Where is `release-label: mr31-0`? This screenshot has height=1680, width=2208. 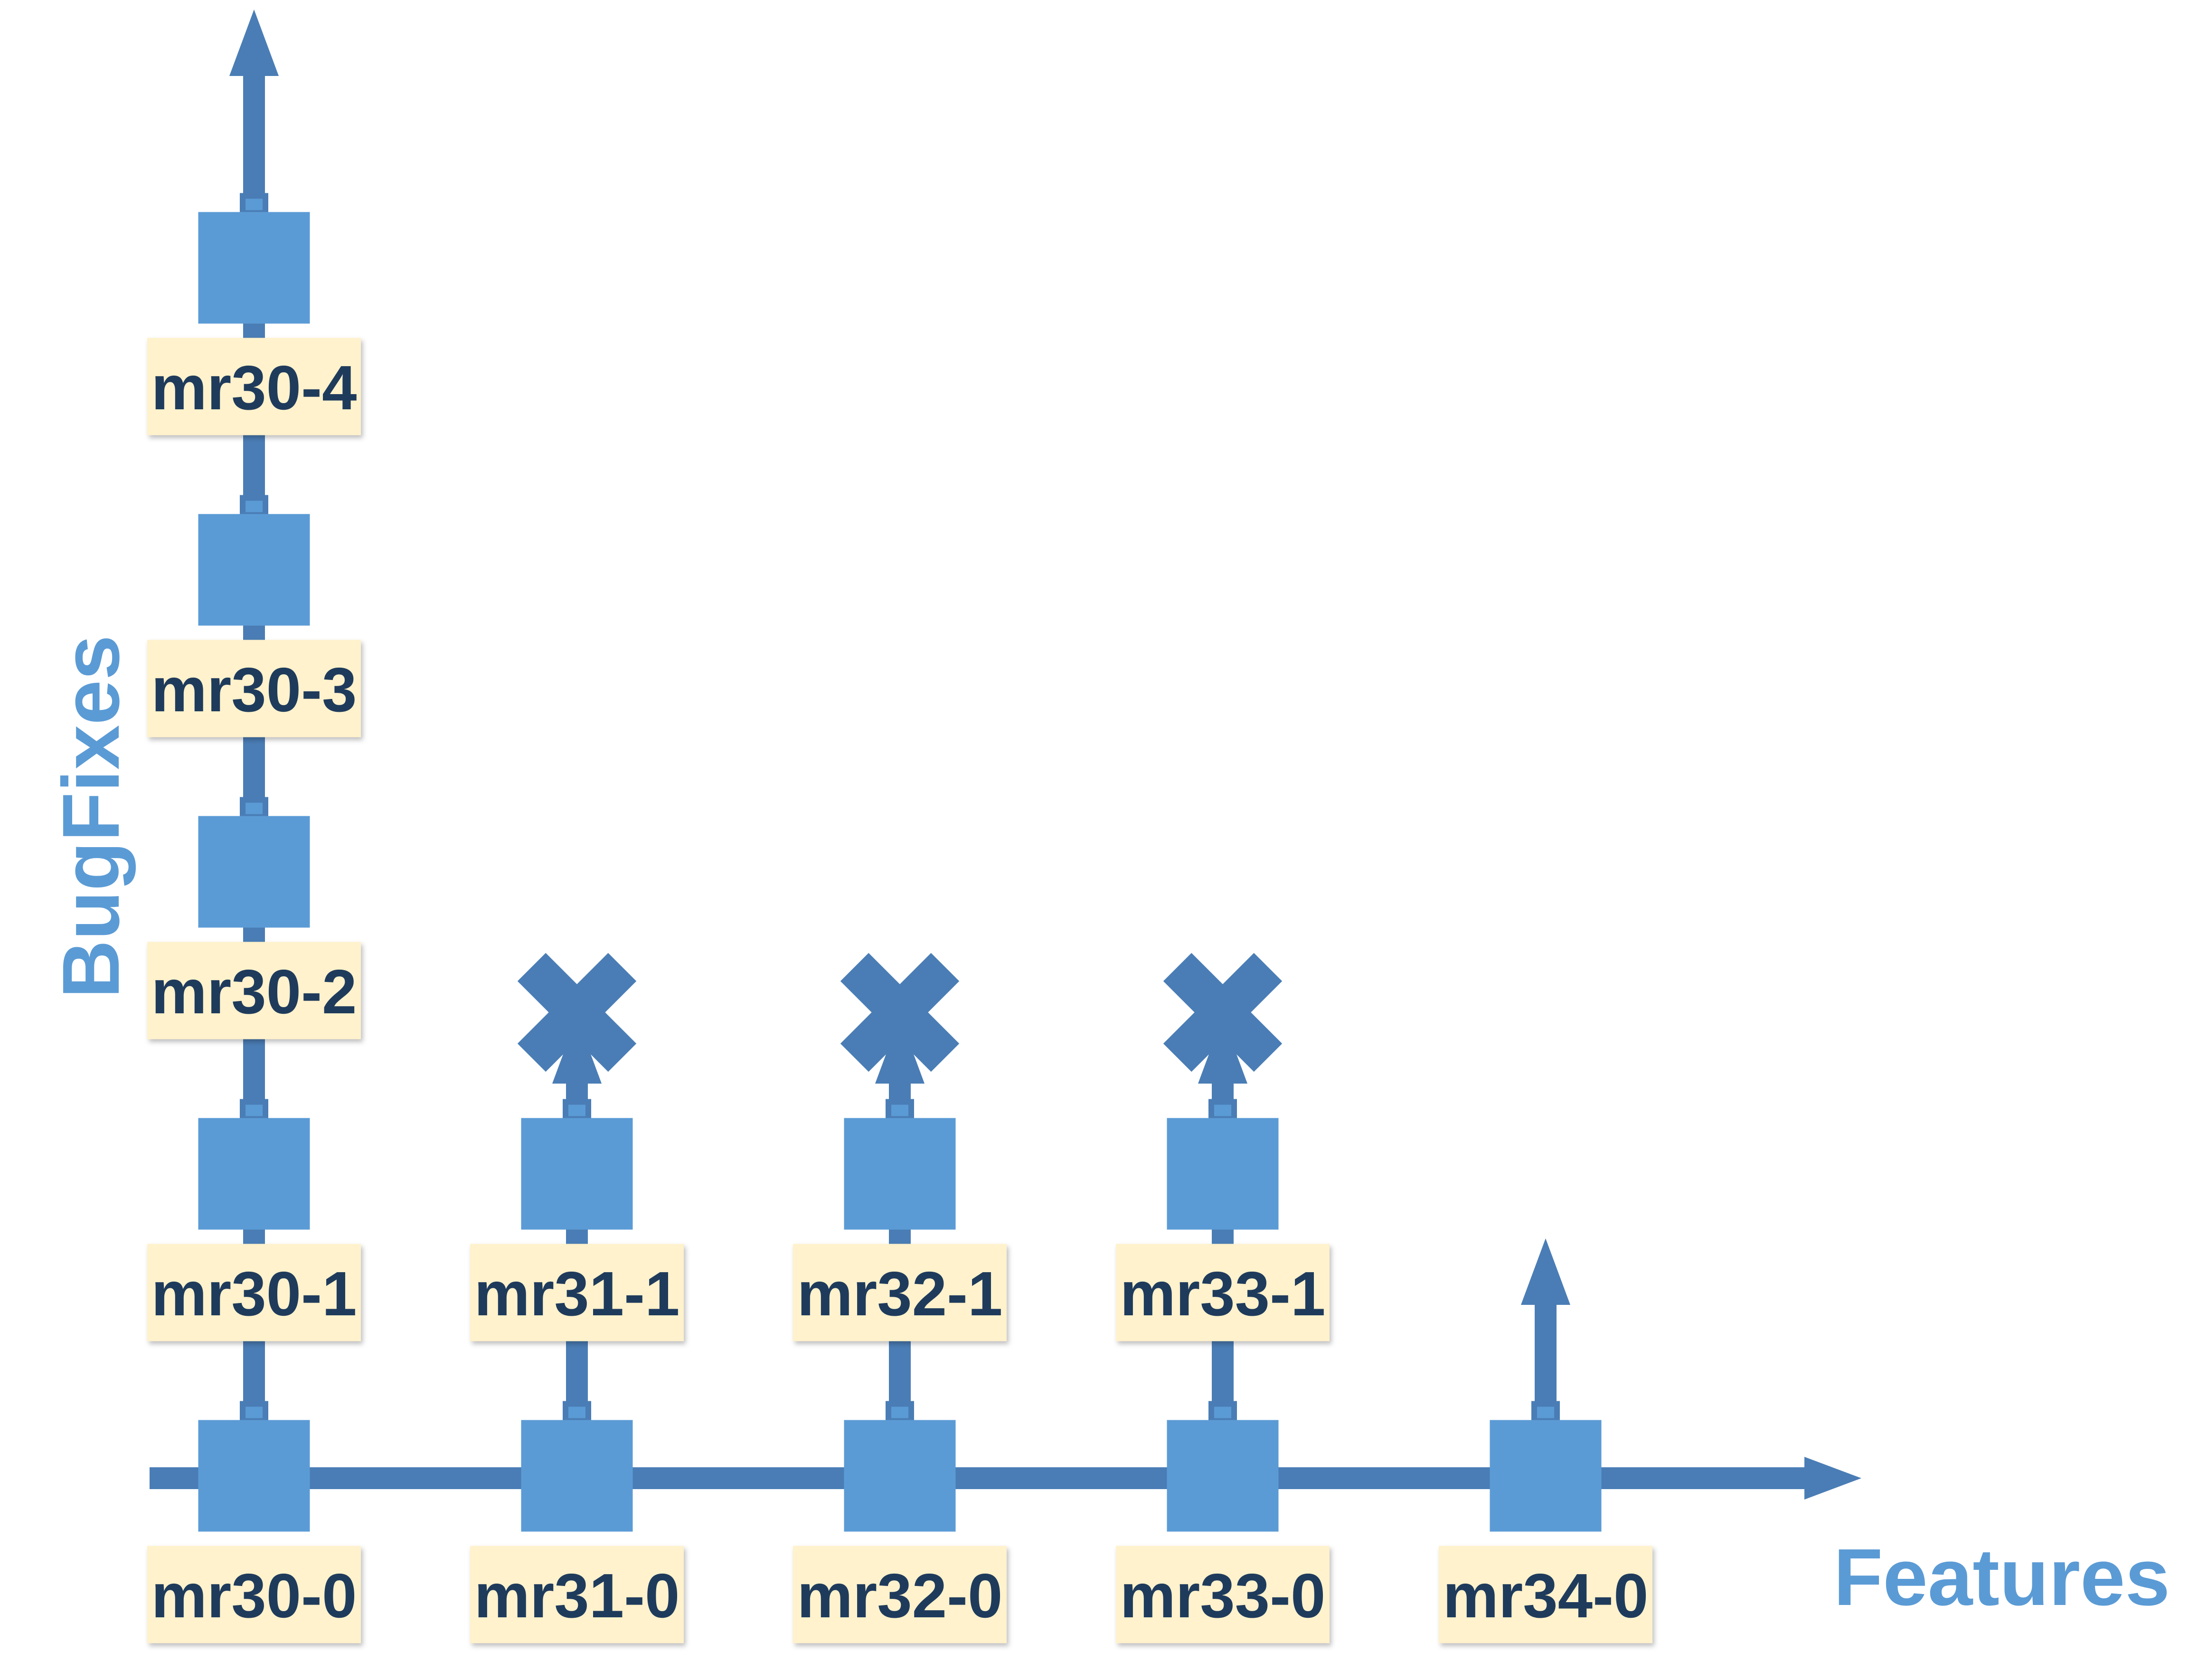
release-label: mr31-0 is located at coordinates (577, 1596).